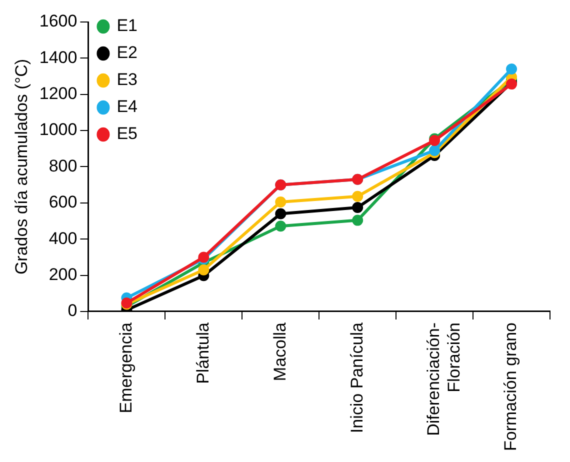 This screenshot has width=570, height=462. What do you see at coordinates (58, 21) in the screenshot?
I see `y-tick-label: 1600` at bounding box center [58, 21].